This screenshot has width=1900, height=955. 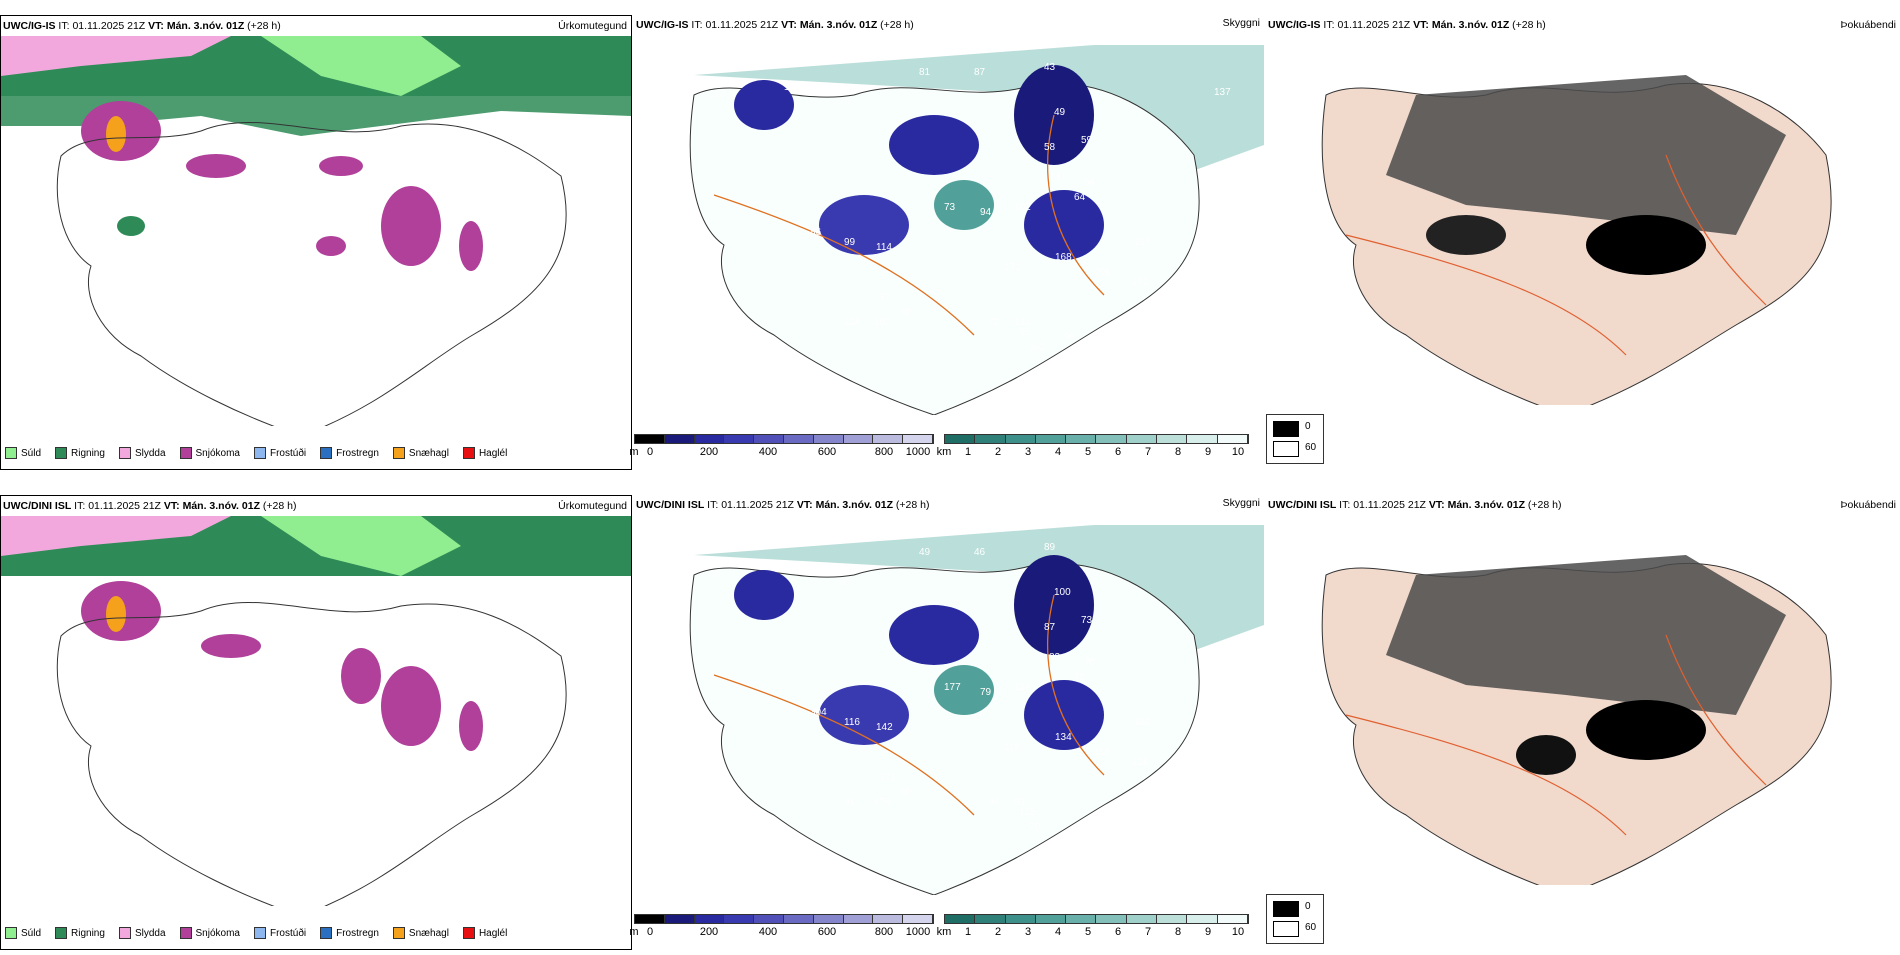 I want to click on colorbar-tick: 4, so click(x=1058, y=452).